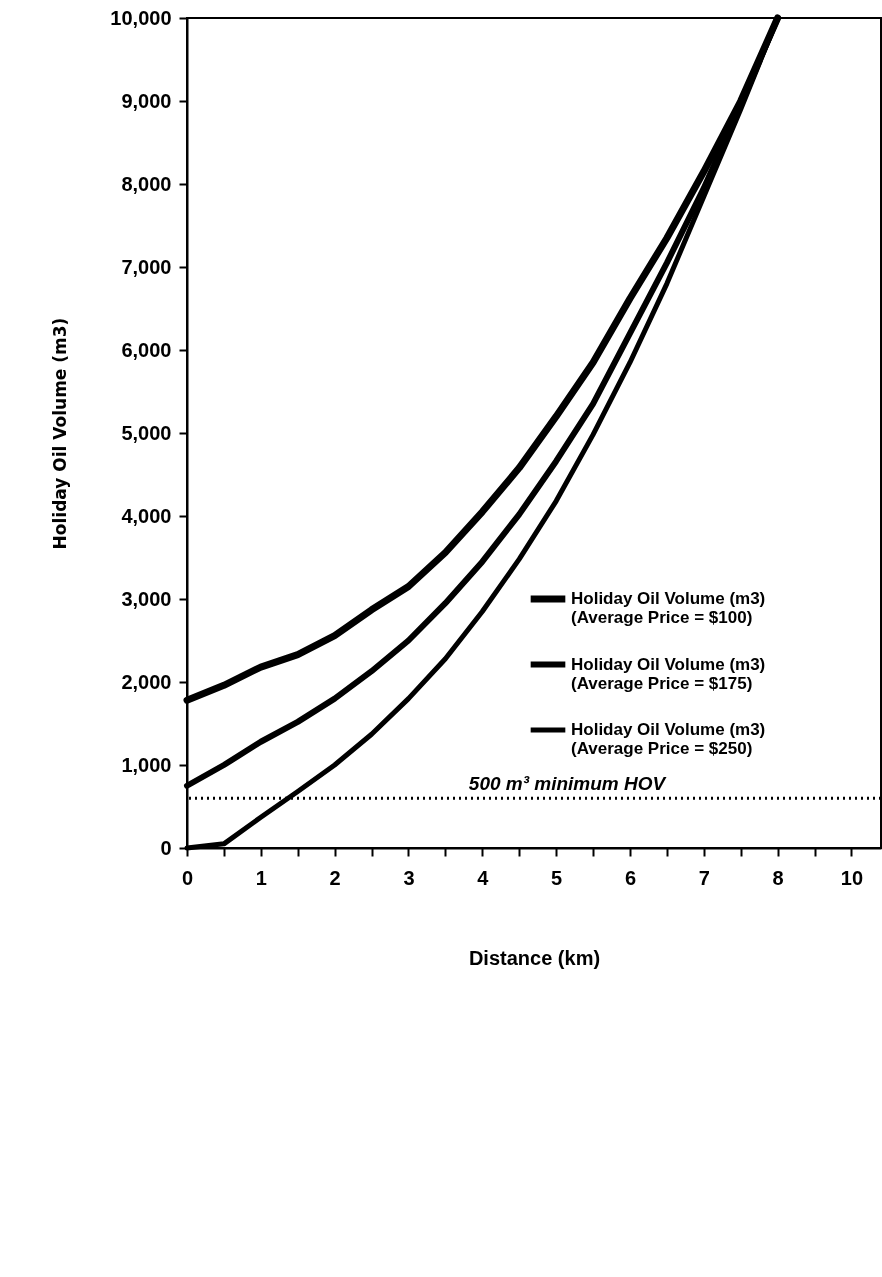  I want to click on x-axis-title: Distance (km), so click(534, 957).